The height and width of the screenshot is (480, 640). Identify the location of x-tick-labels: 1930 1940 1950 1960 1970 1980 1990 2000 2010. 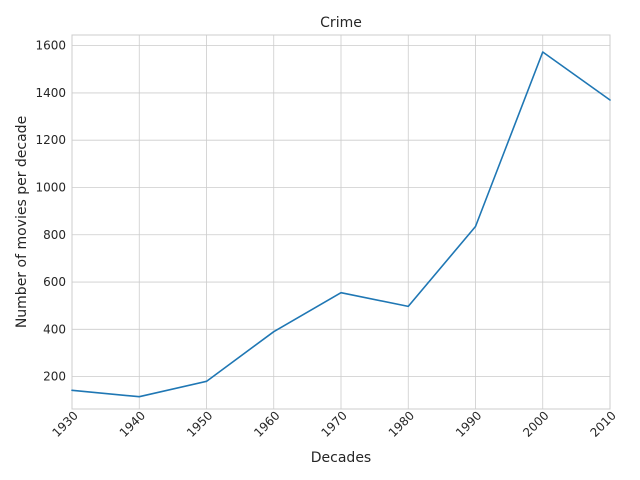
(333, 423).